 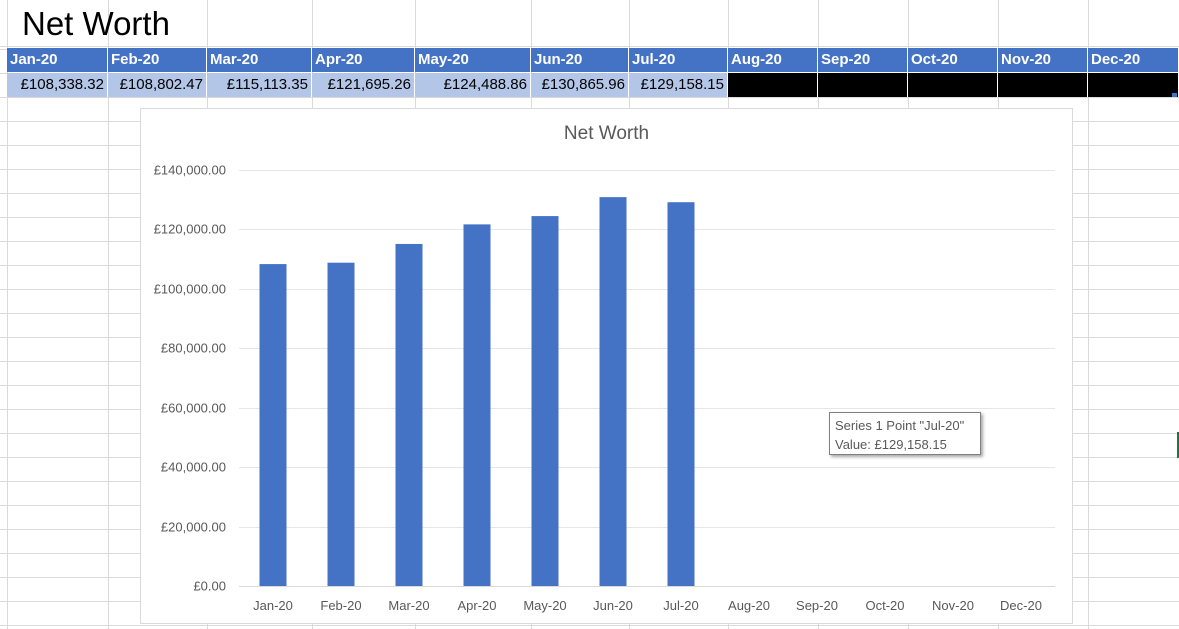 What do you see at coordinates (363, 60) in the screenshot?
I see `header-cell-apr-20: Apr-20` at bounding box center [363, 60].